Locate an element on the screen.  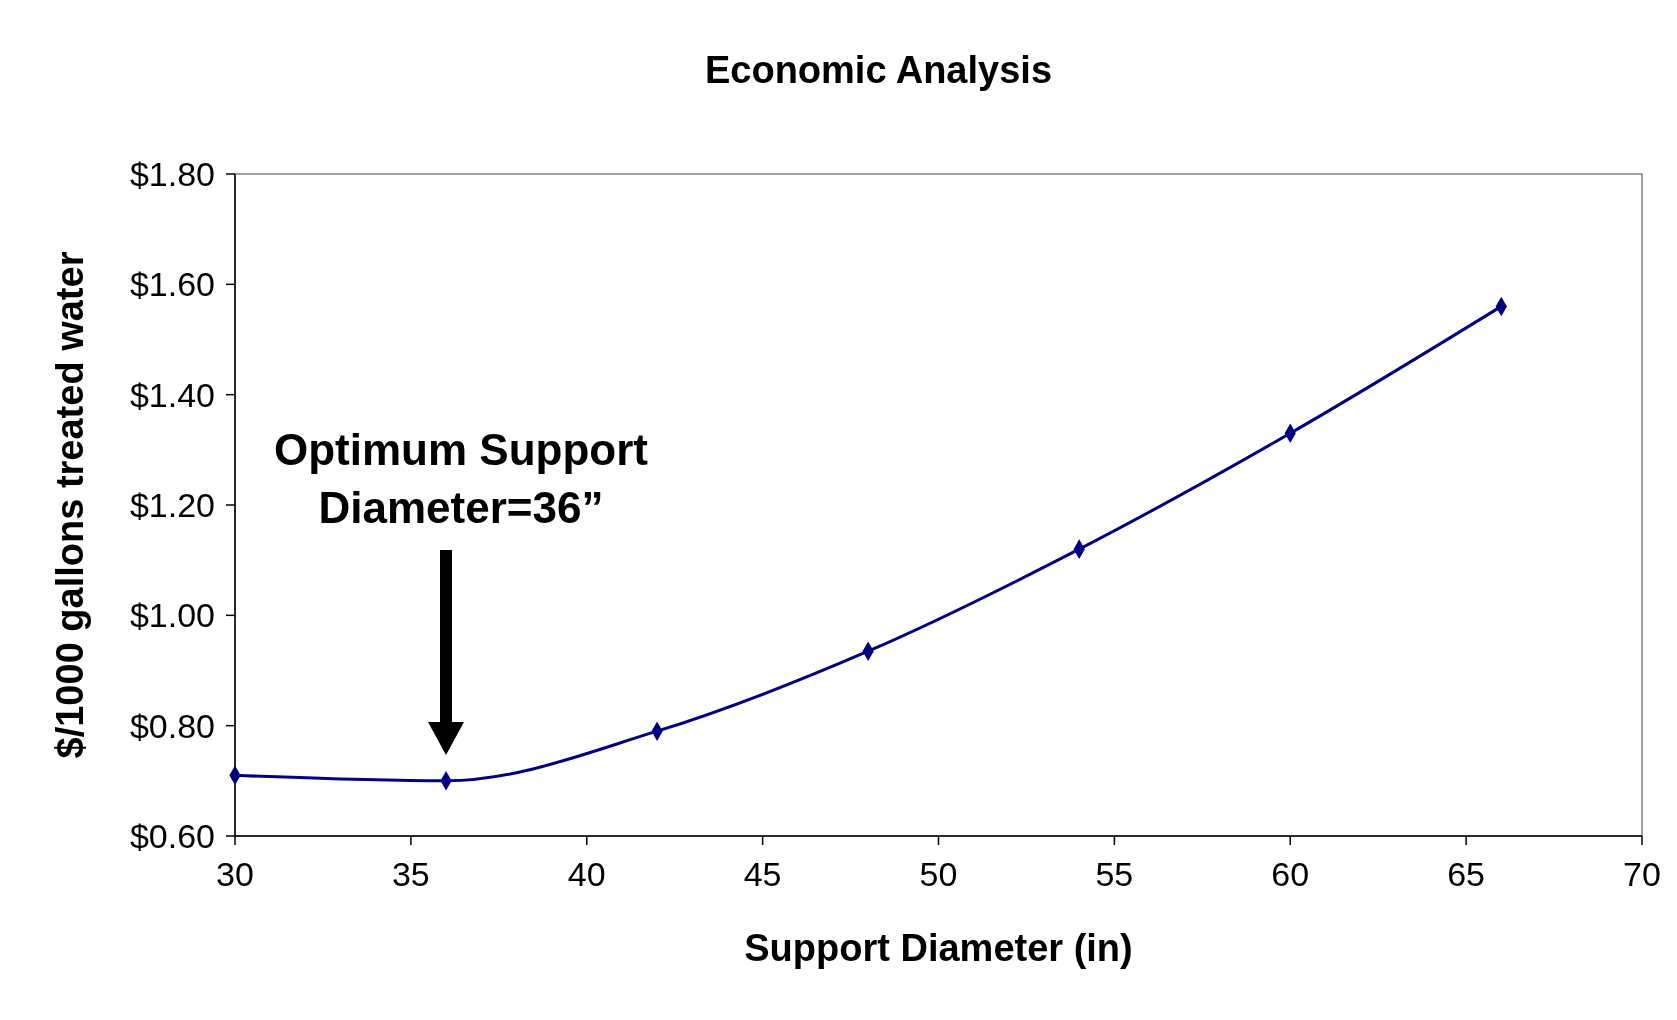
y-tick-label: $1.40 is located at coordinates (172, 394).